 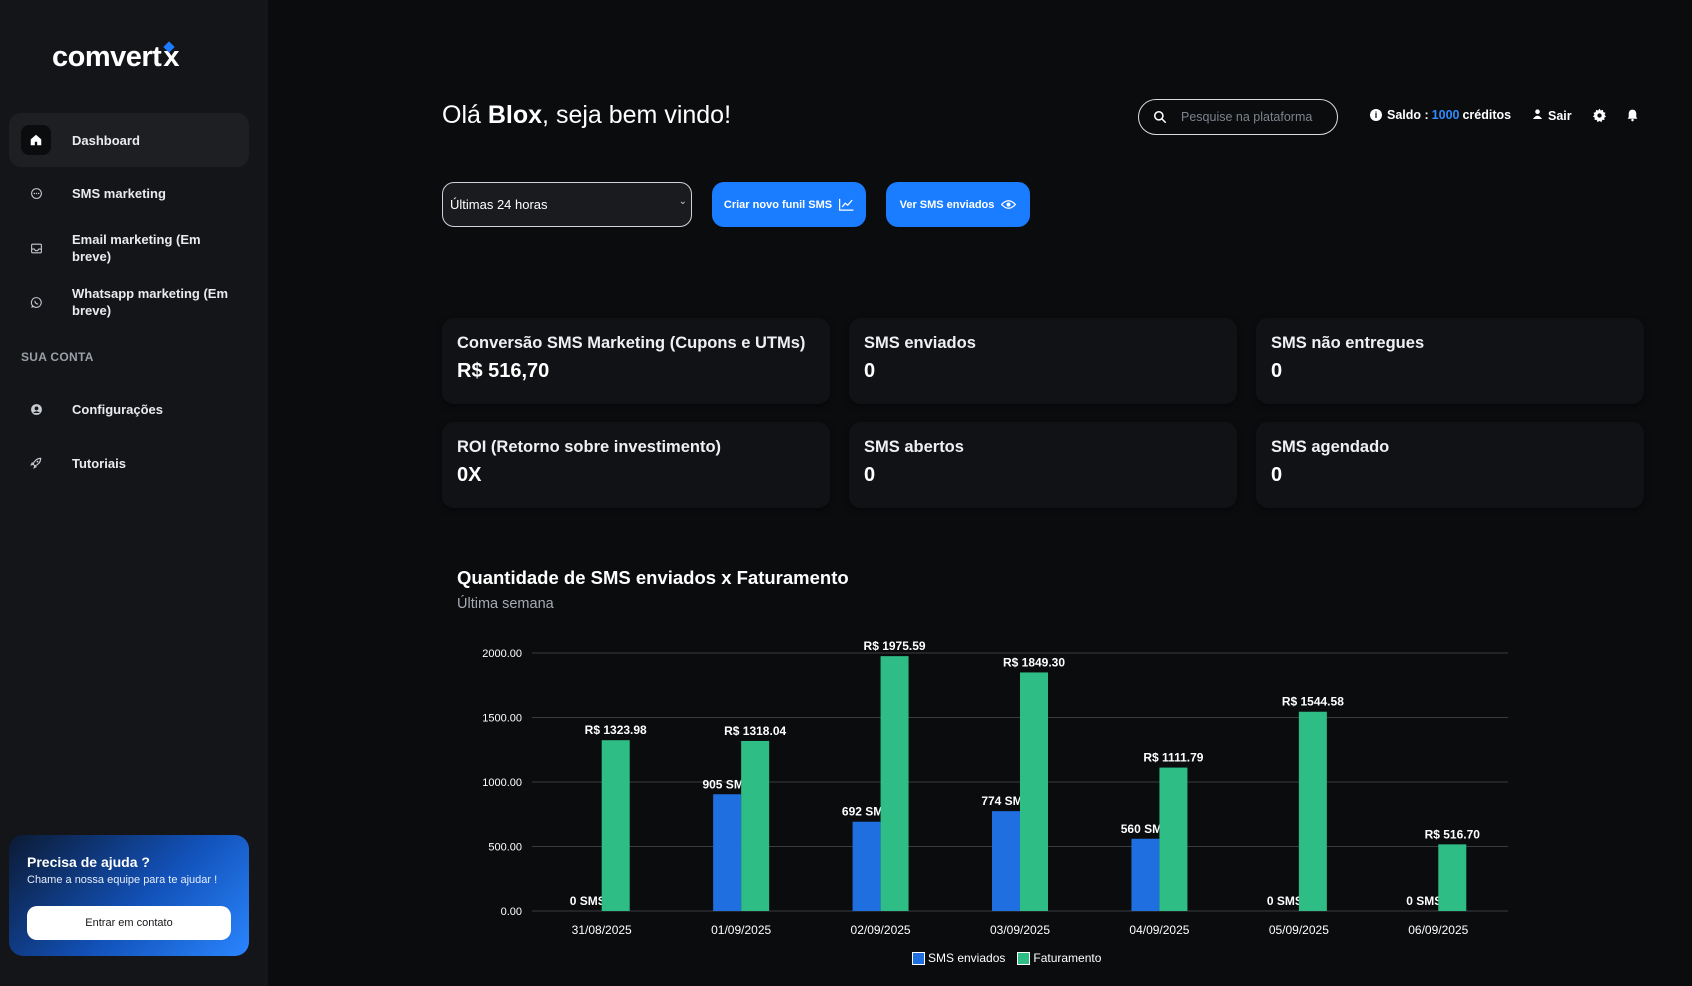 I want to click on bell-icon, so click(x=1632, y=116).